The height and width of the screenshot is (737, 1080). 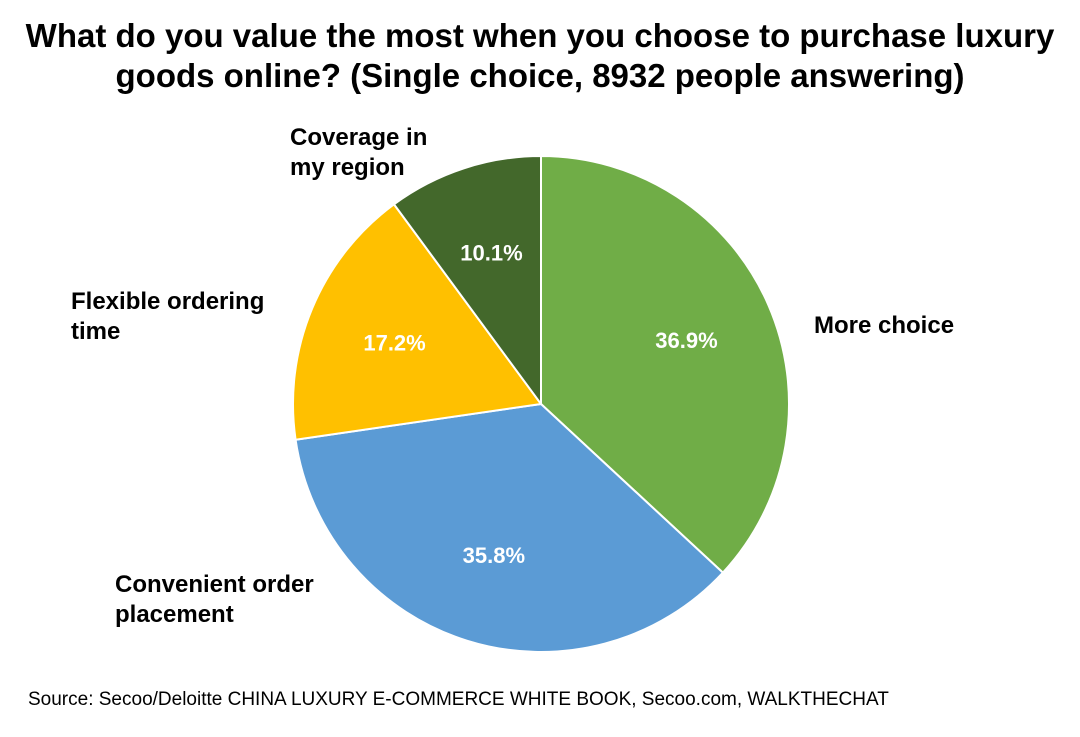 What do you see at coordinates (686, 340) in the screenshot?
I see `pie-data-label-more-choice: 36.9%` at bounding box center [686, 340].